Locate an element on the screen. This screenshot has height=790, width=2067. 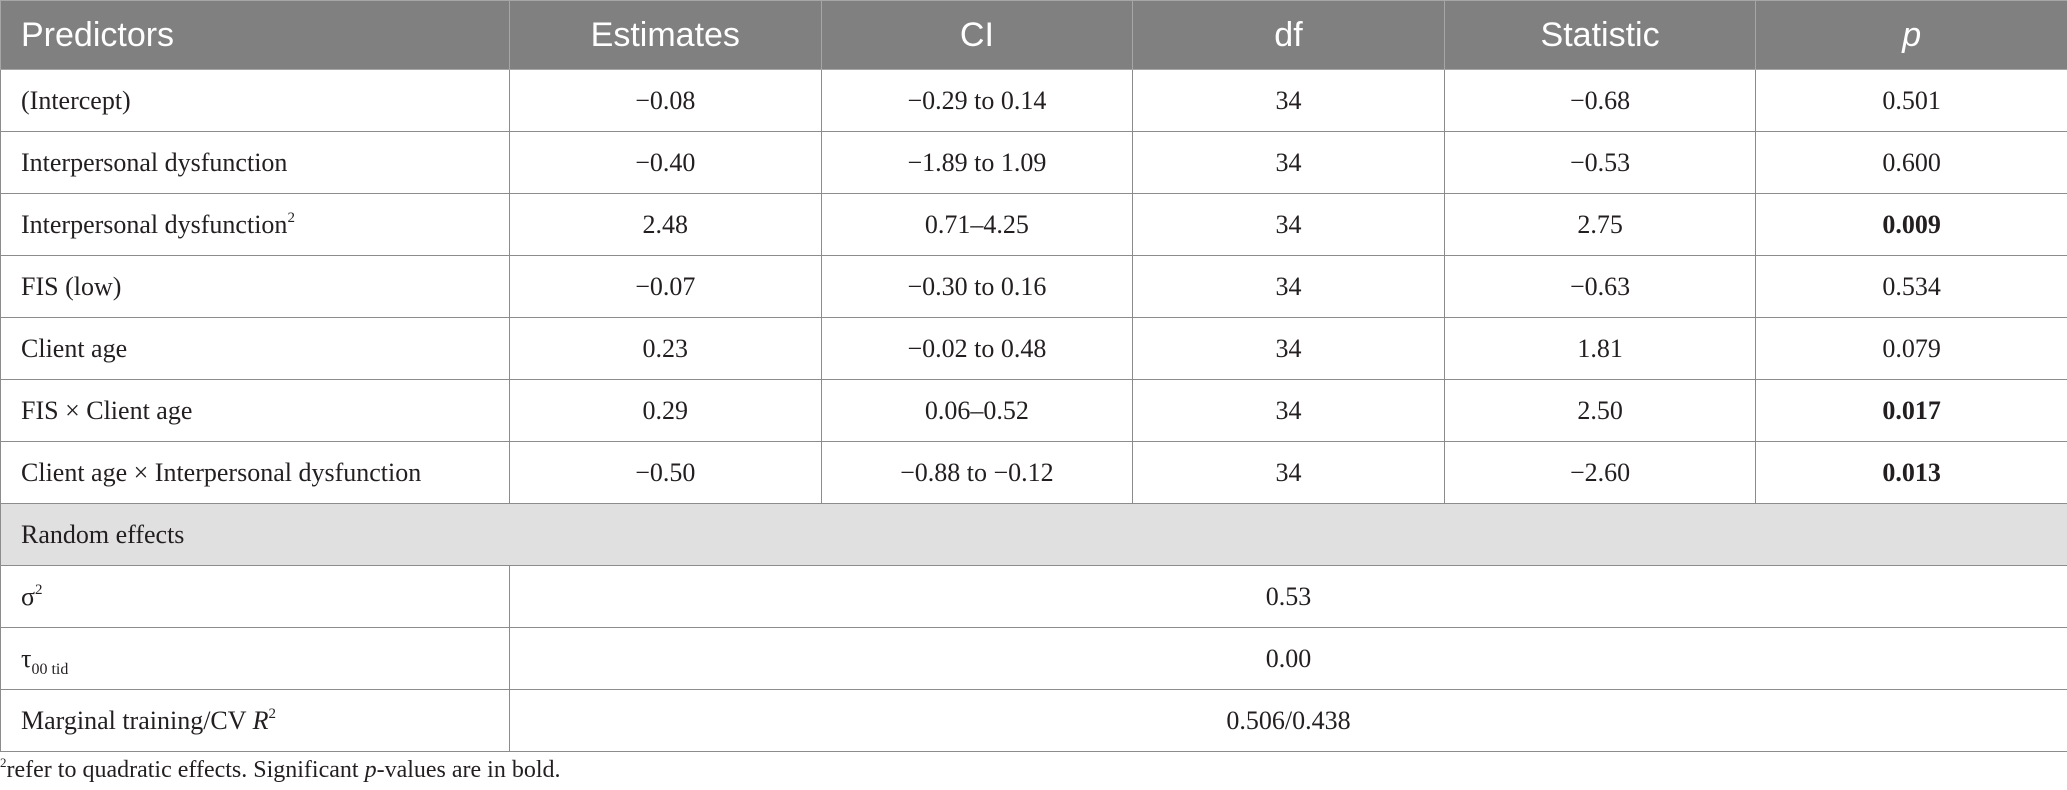
r-symbol: R is located at coordinates (260, 720).